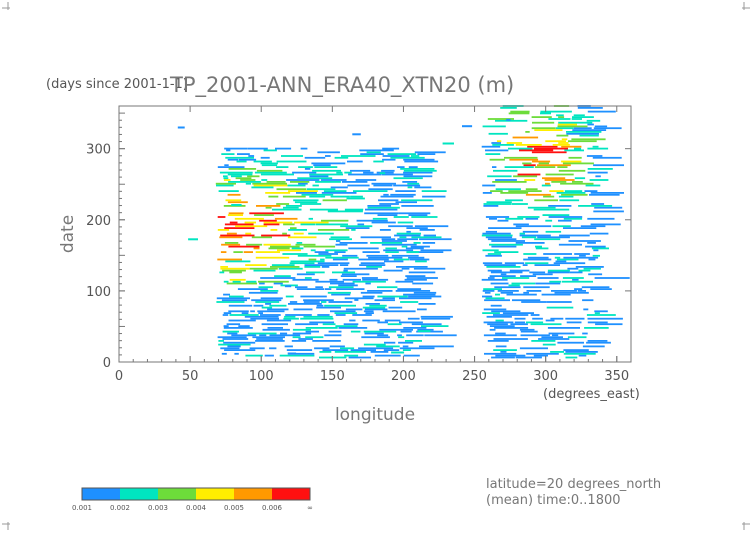 The height and width of the screenshot is (537, 752). What do you see at coordinates (98, 221) in the screenshot?
I see `y-tick-label: 200` at bounding box center [98, 221].